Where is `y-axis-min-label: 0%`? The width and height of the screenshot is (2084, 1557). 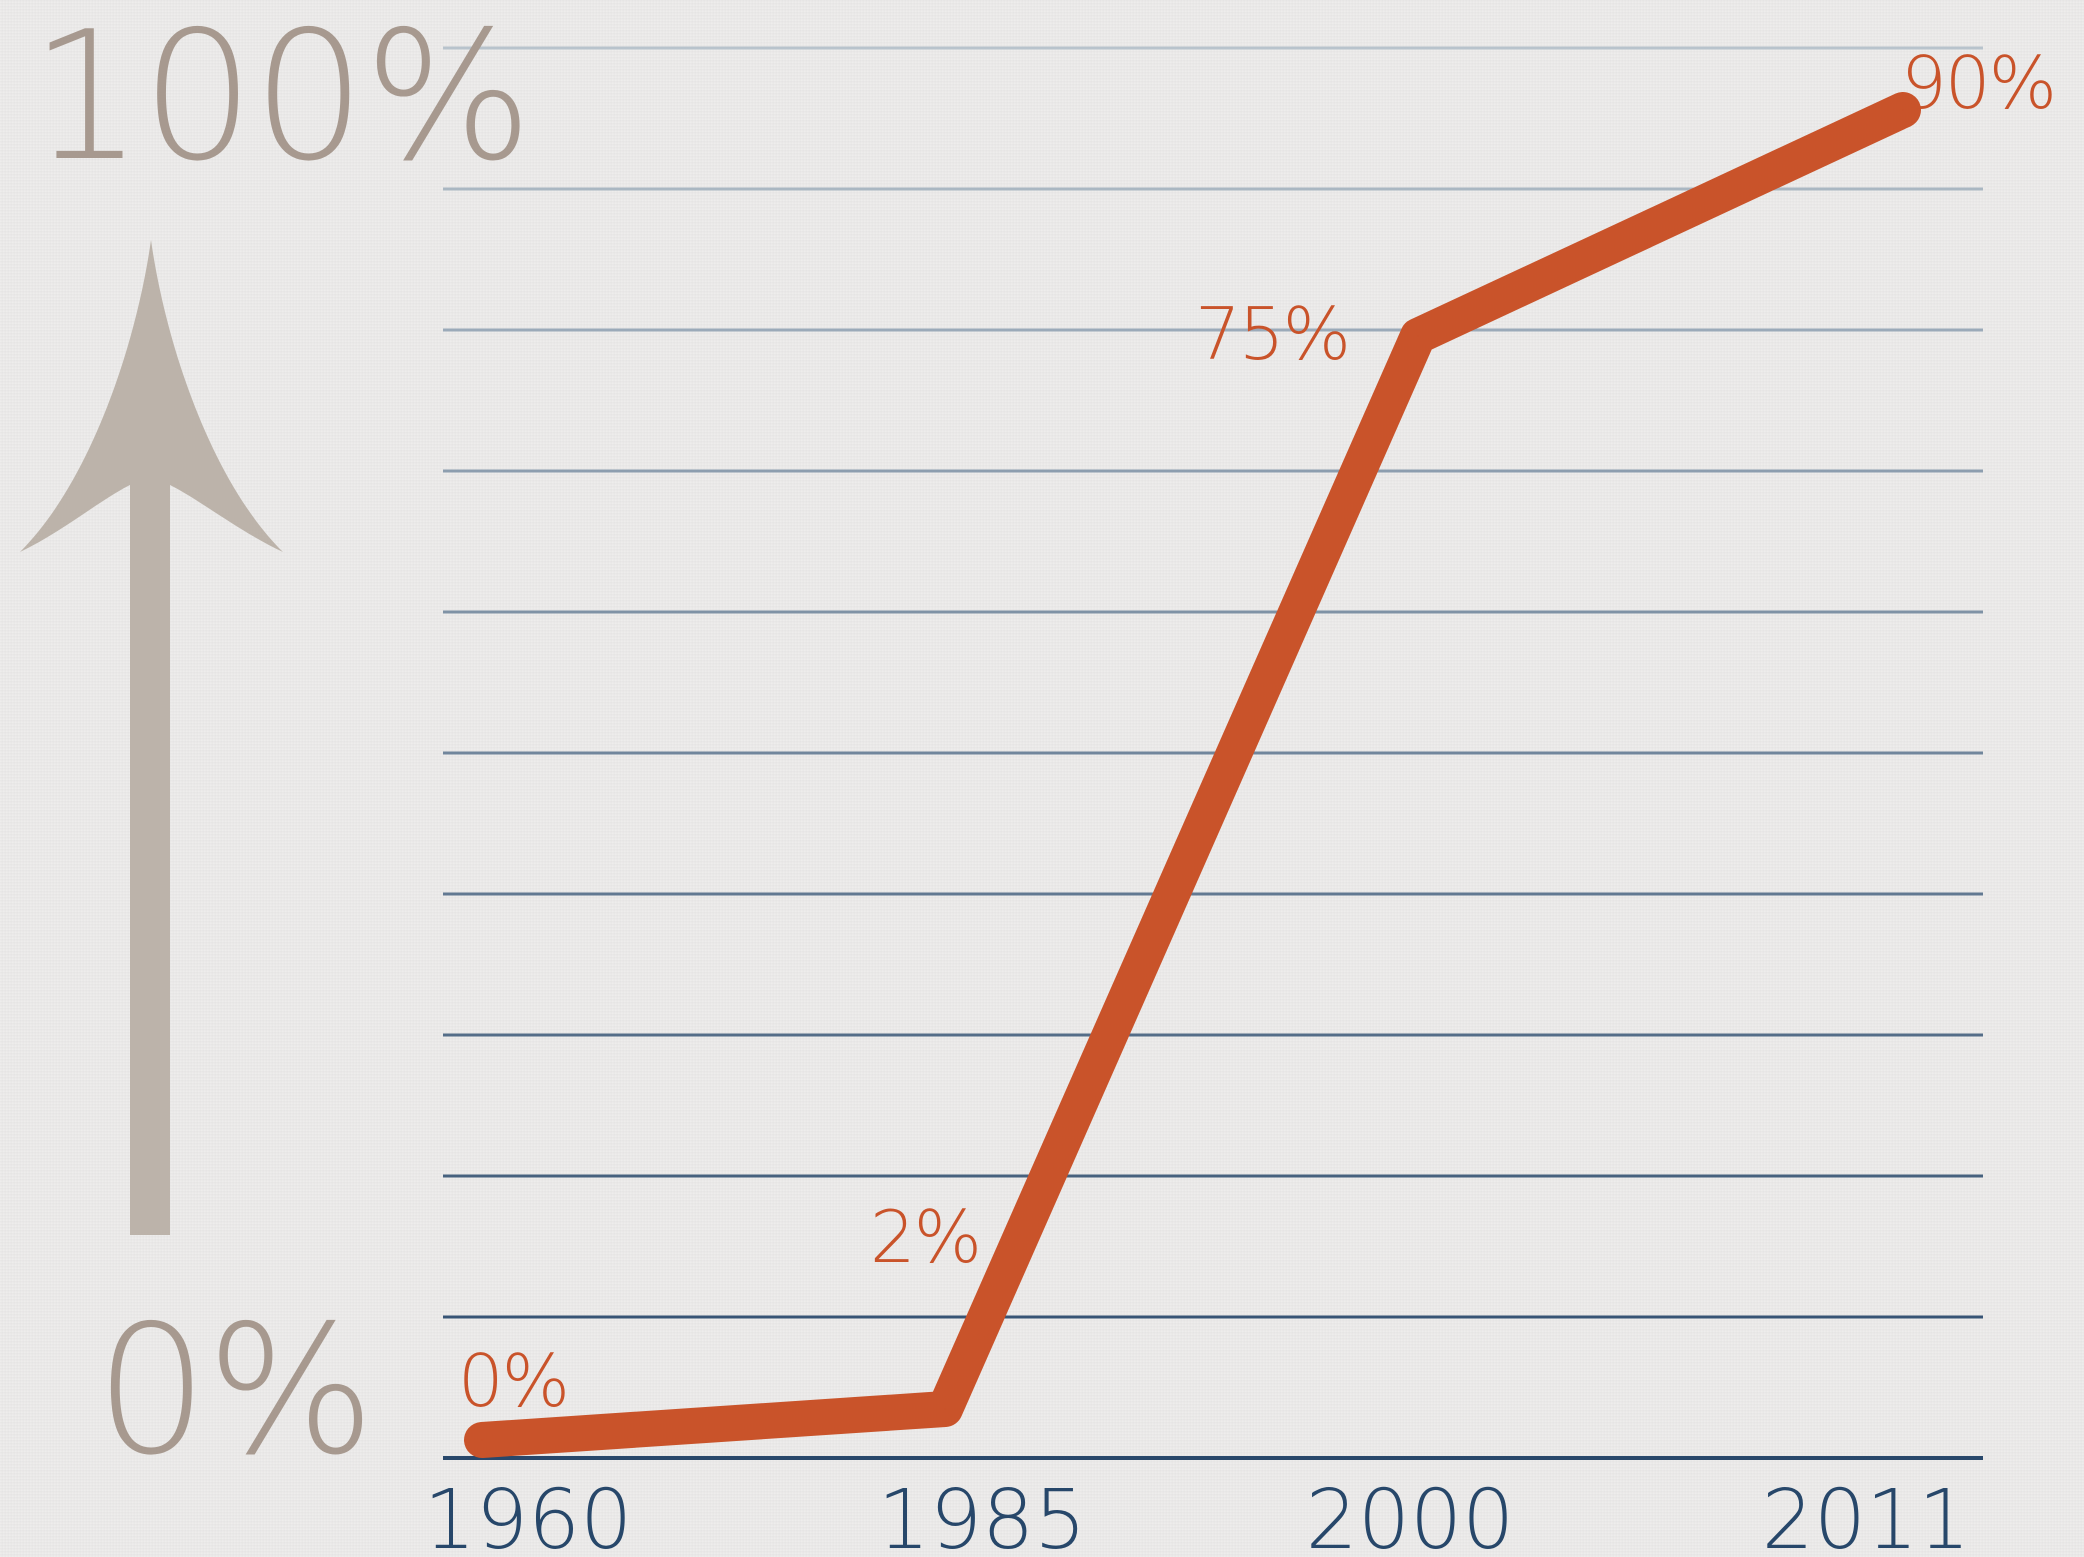 y-axis-min-label: 0% is located at coordinates (234, 1390).